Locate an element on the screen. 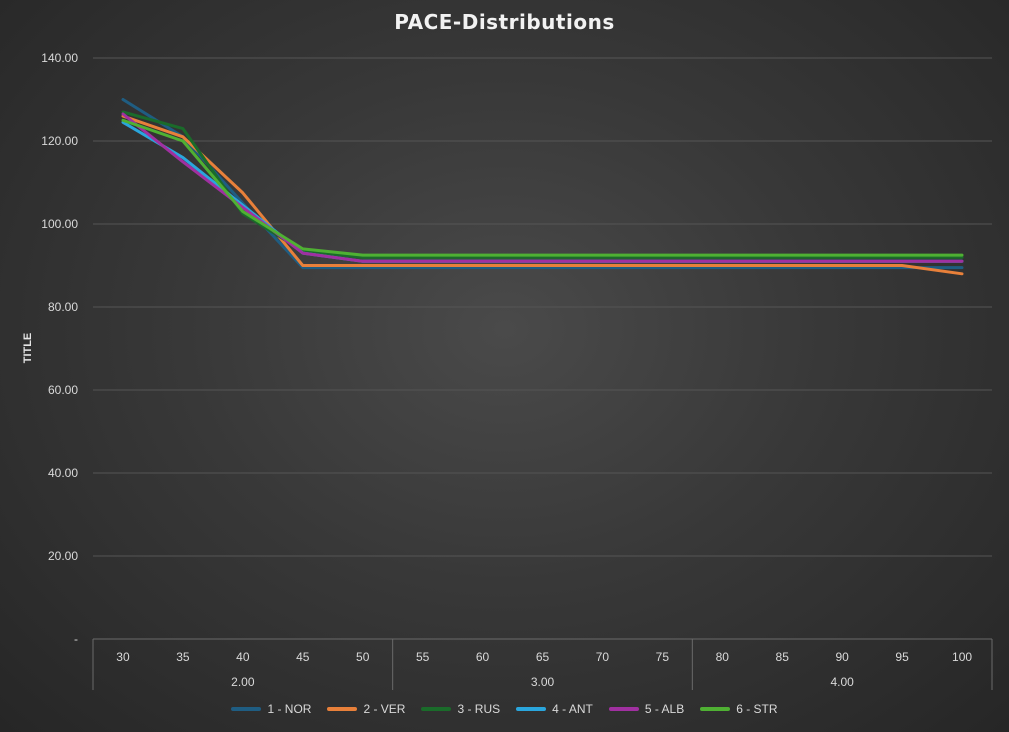  legend-item: 1 - NOR is located at coordinates (271, 709).